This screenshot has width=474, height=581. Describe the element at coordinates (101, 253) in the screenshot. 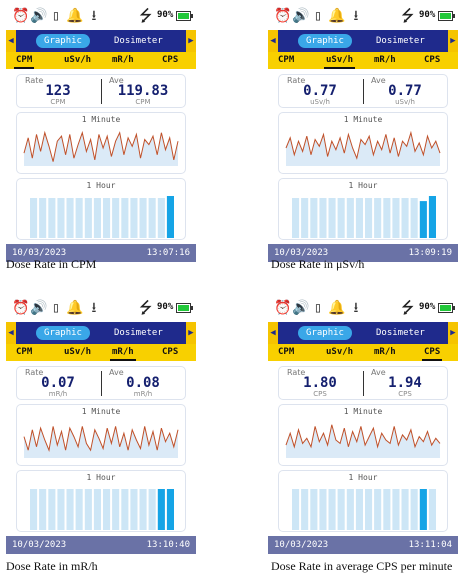

I see `status-footer: 10/03/2023 13:07:16` at that location.